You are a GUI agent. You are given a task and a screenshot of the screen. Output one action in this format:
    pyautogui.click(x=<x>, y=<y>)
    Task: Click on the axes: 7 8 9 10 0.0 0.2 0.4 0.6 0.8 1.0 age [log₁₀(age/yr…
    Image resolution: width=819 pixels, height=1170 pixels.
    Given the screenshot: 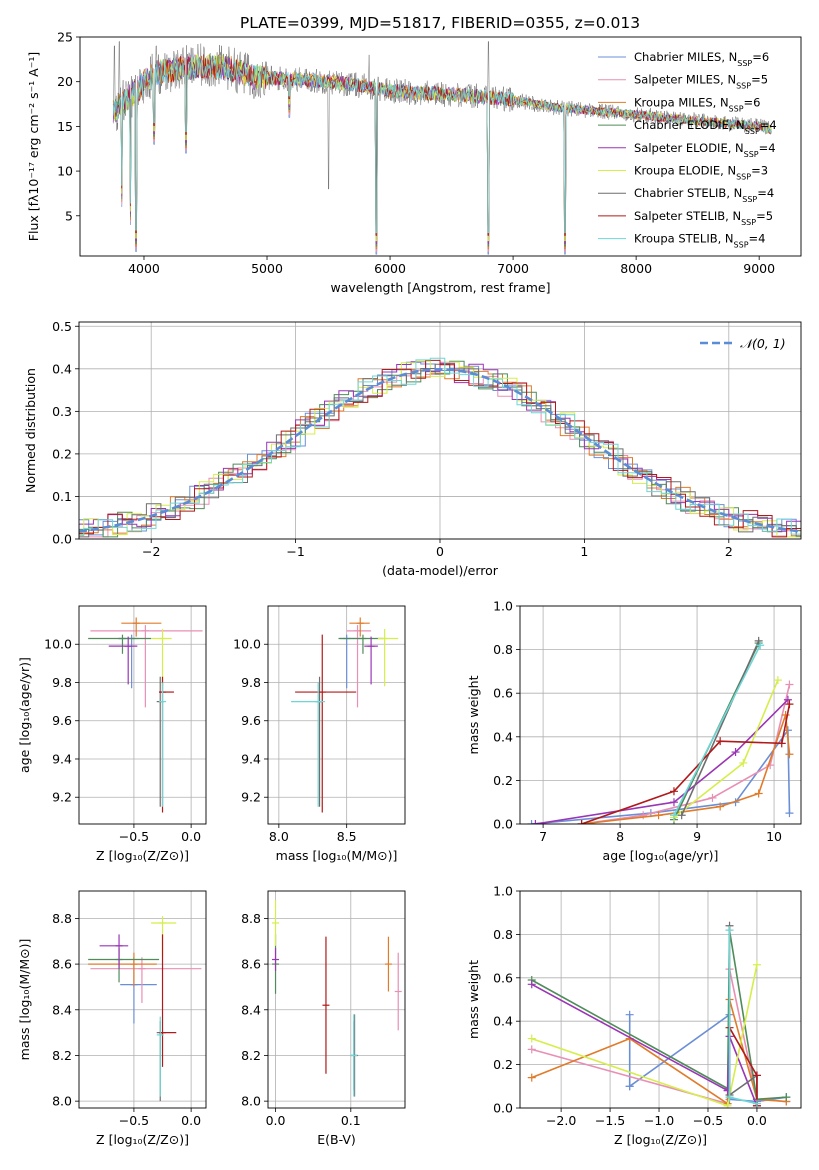 What is the action you would take?
    pyautogui.click(x=624, y=731)
    